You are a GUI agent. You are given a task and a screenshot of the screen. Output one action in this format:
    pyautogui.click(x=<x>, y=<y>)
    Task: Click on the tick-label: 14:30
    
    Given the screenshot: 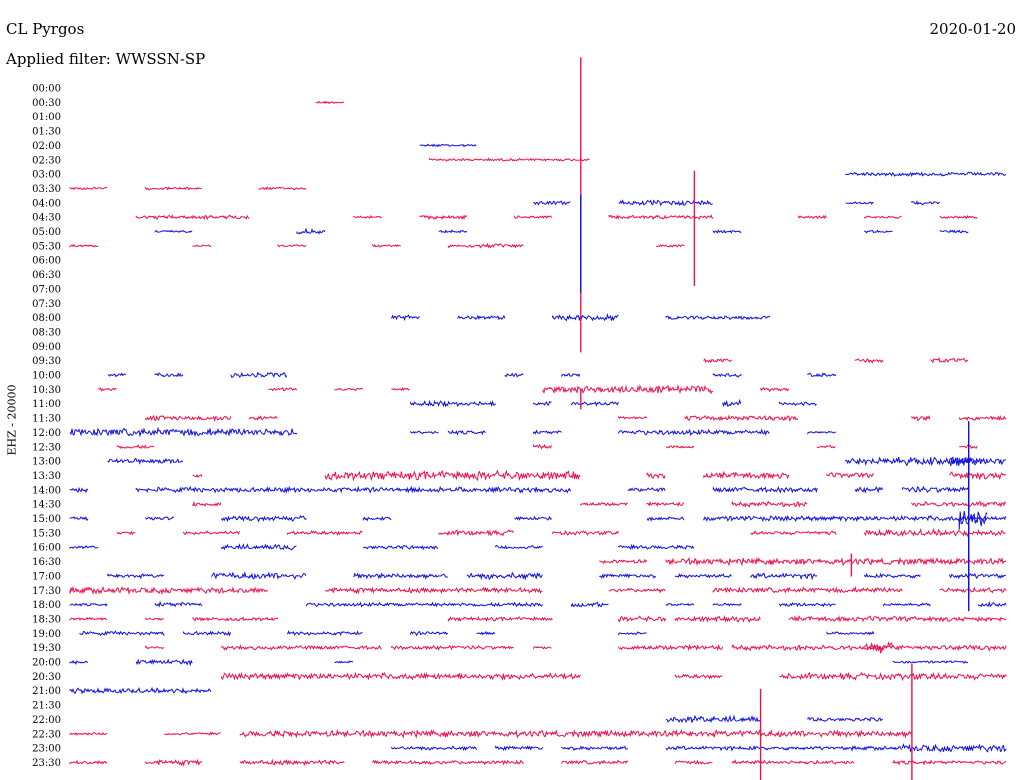 What is the action you would take?
    pyautogui.click(x=46, y=505)
    